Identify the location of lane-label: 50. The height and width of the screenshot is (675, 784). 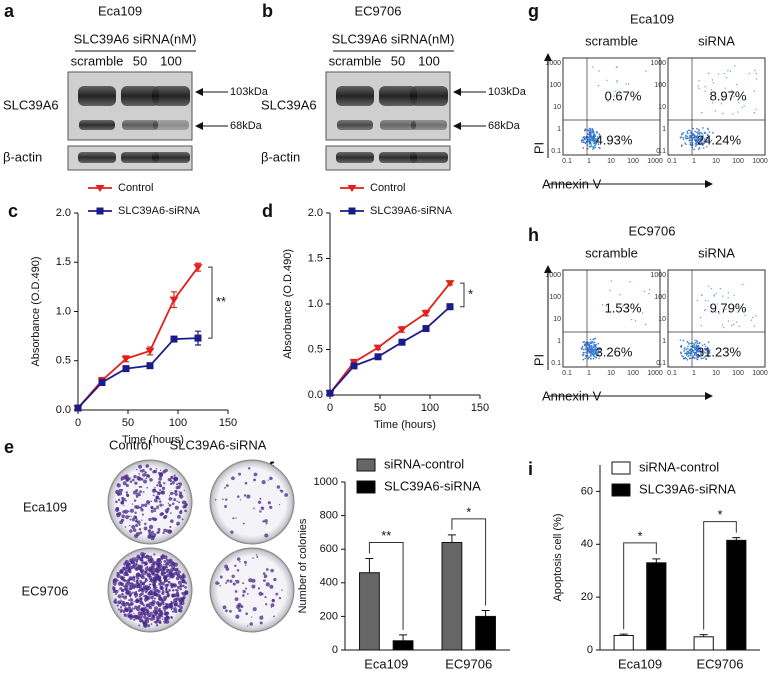
(398, 60).